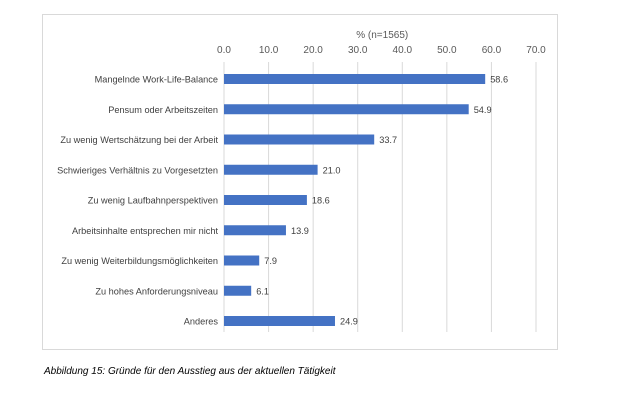  What do you see at coordinates (382, 35) in the screenshot?
I see `axis-title: % (n=1565)` at bounding box center [382, 35].